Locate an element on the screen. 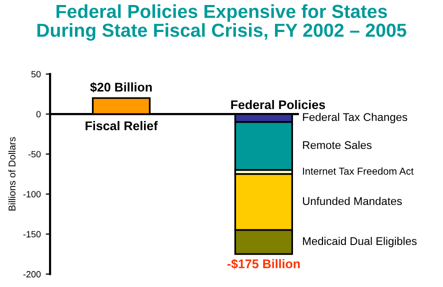 The image size is (443, 287). series-label: Federal Tax Changes is located at coordinates (355, 118).